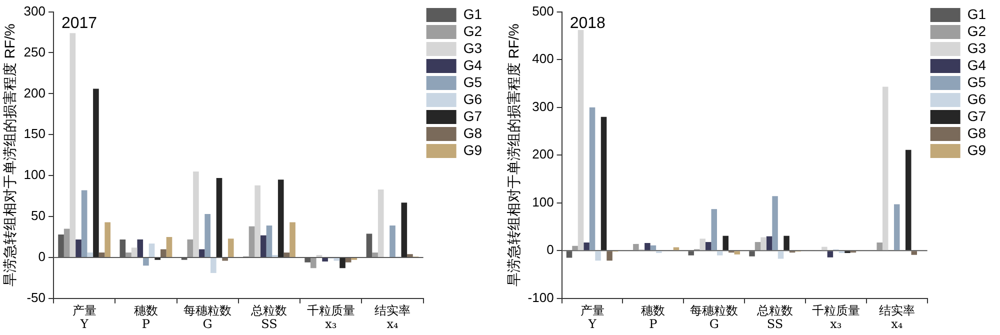 This screenshot has height=335, width=1000. Describe the element at coordinates (543, 58) in the screenshot. I see `y-tick-label: 400` at that location.